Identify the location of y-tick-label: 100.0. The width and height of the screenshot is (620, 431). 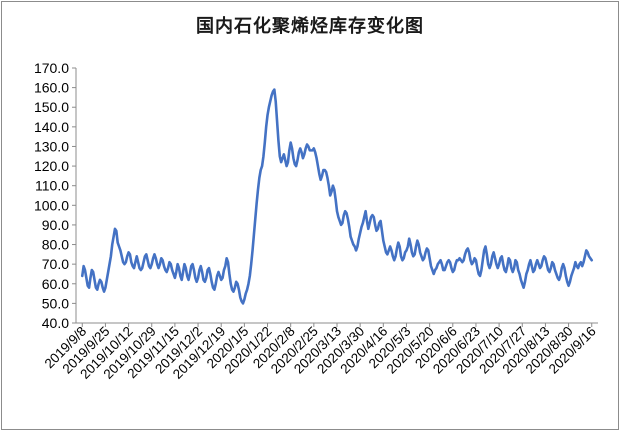
(51, 205).